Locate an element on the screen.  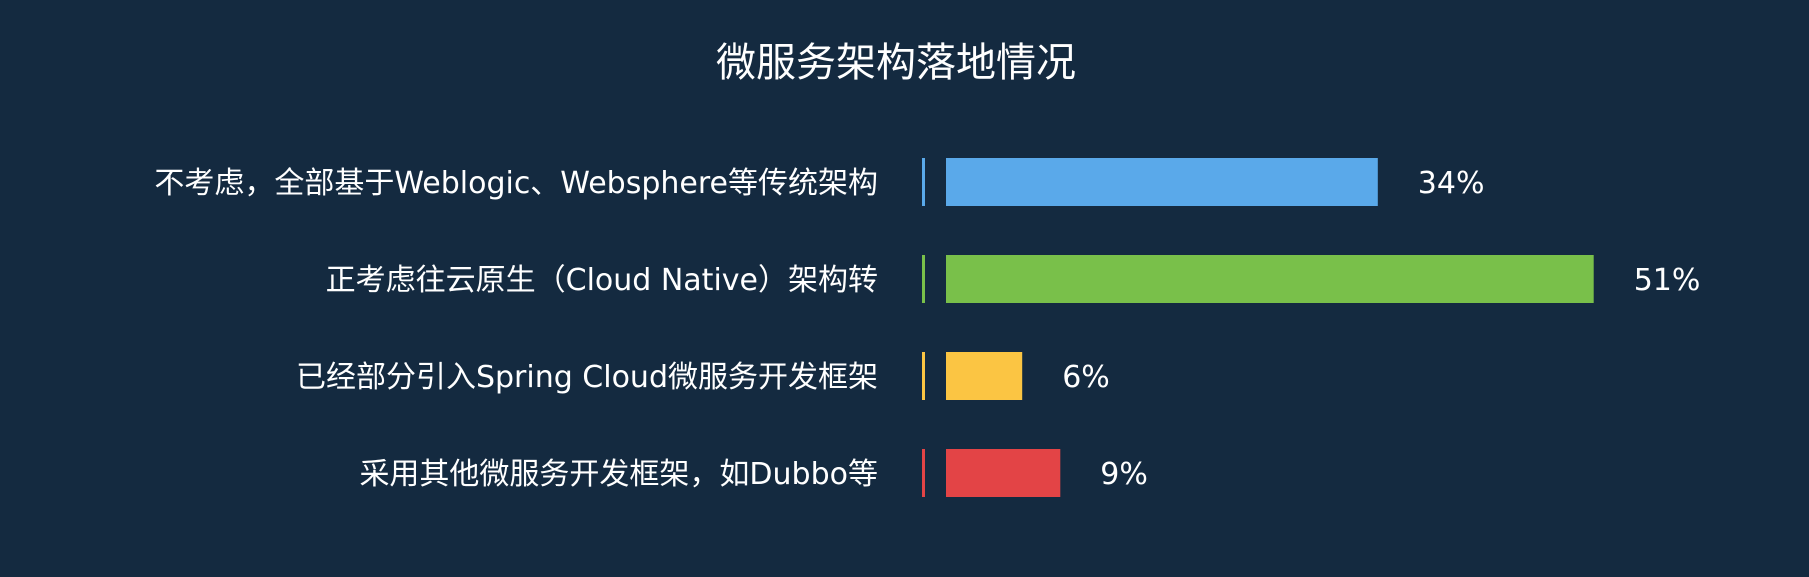
value-label: 34% is located at coordinates (1451, 183).